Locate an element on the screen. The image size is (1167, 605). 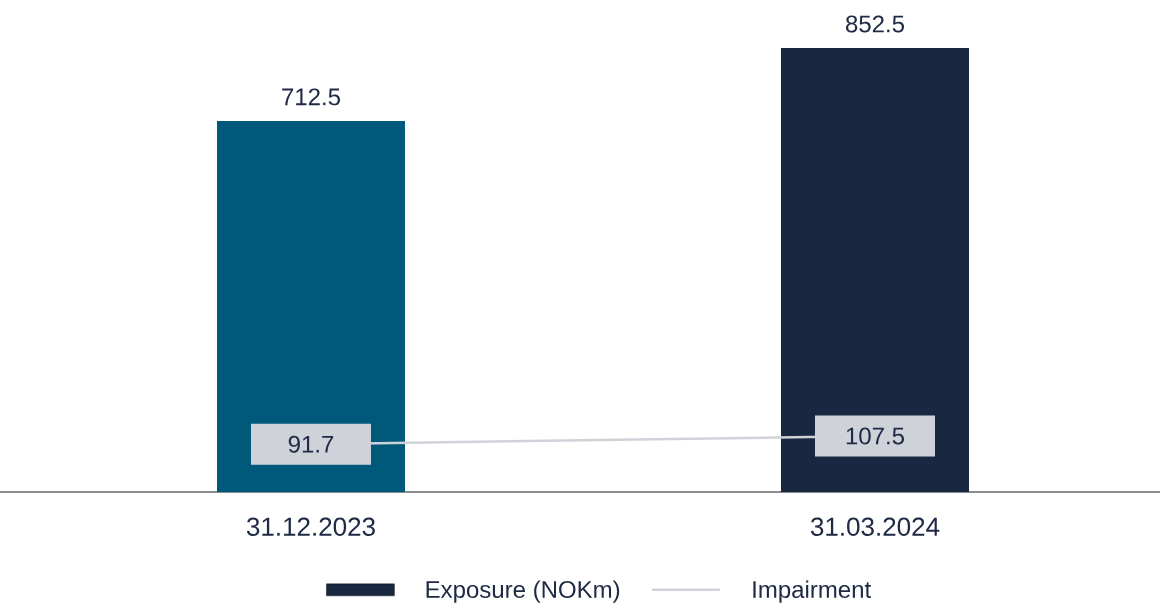
data-label: 107.5 is located at coordinates (875, 436).